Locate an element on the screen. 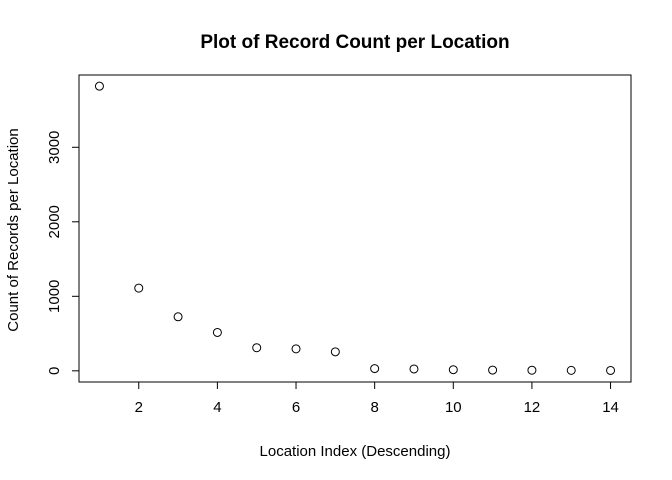 The height and width of the screenshot is (480, 672). x-tick-label: 14 is located at coordinates (610, 407).